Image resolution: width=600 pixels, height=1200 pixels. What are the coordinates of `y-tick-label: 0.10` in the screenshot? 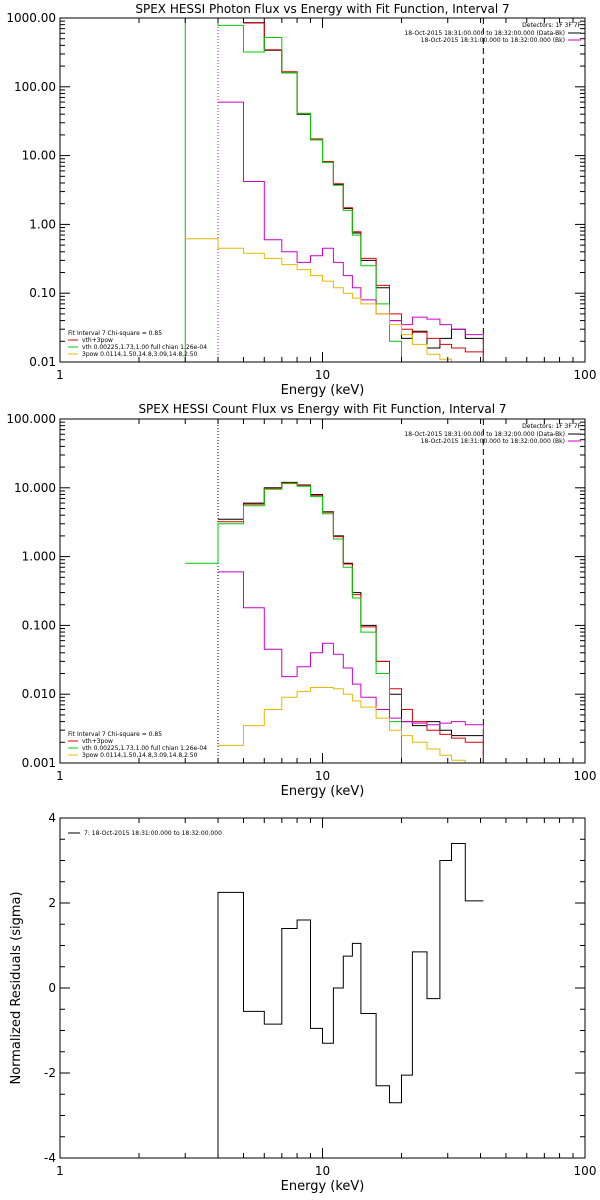 It's located at (42, 293).